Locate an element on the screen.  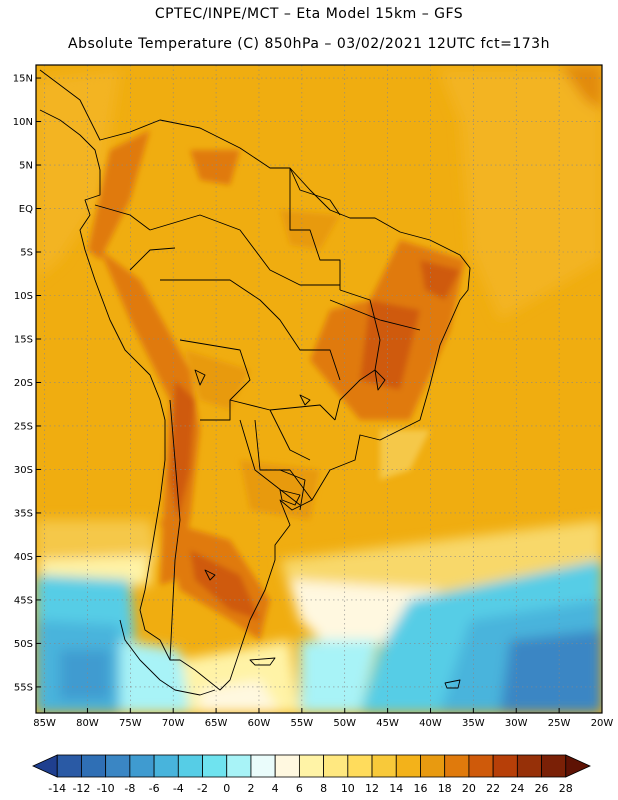
lat-label: 45S is located at coordinates (23, 600).